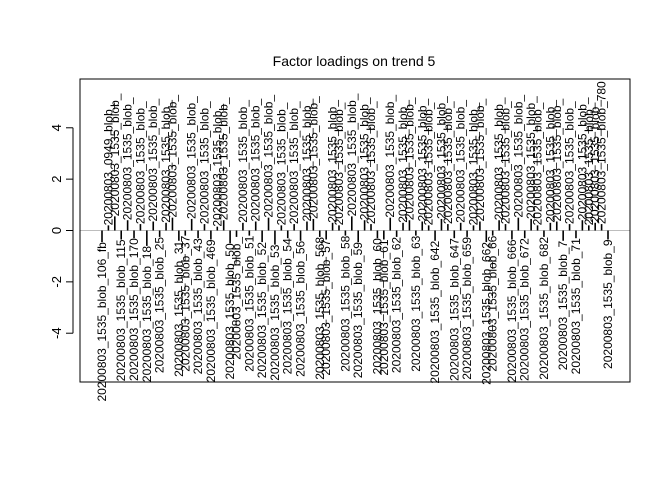 The width and height of the screenshot is (672, 480). I want to click on loading-label: 20200803_1535_blob_666, so click(512, 310).